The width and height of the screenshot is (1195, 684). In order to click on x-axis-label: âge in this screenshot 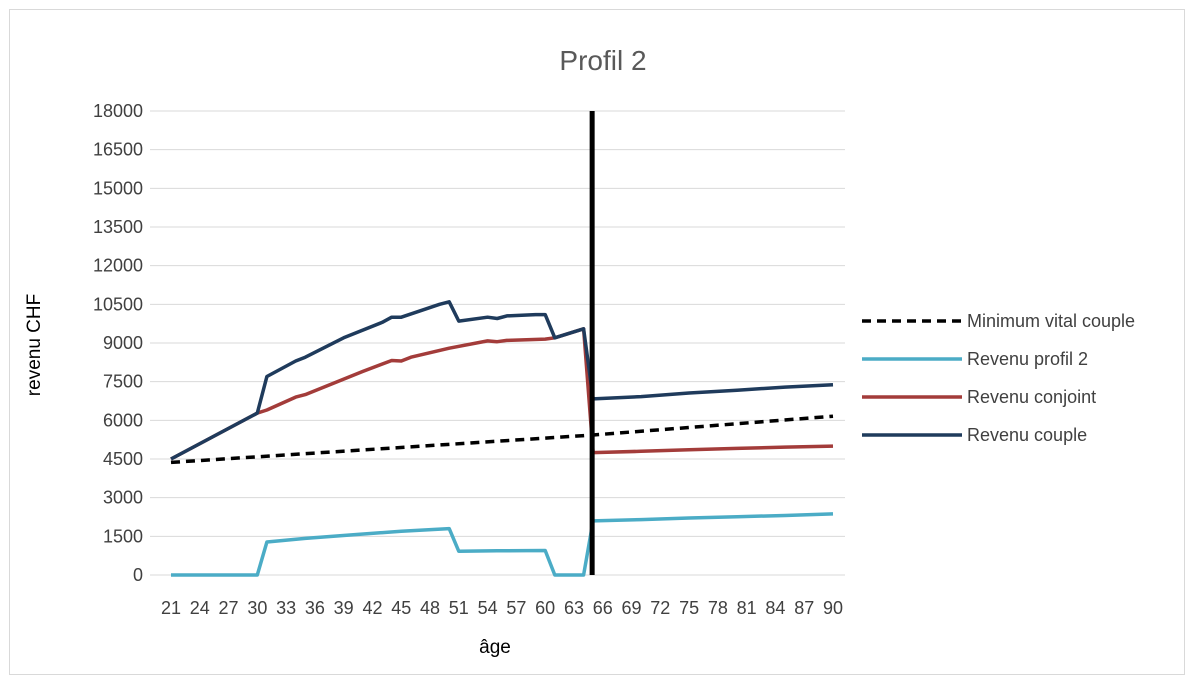, I will do `click(495, 647)`.